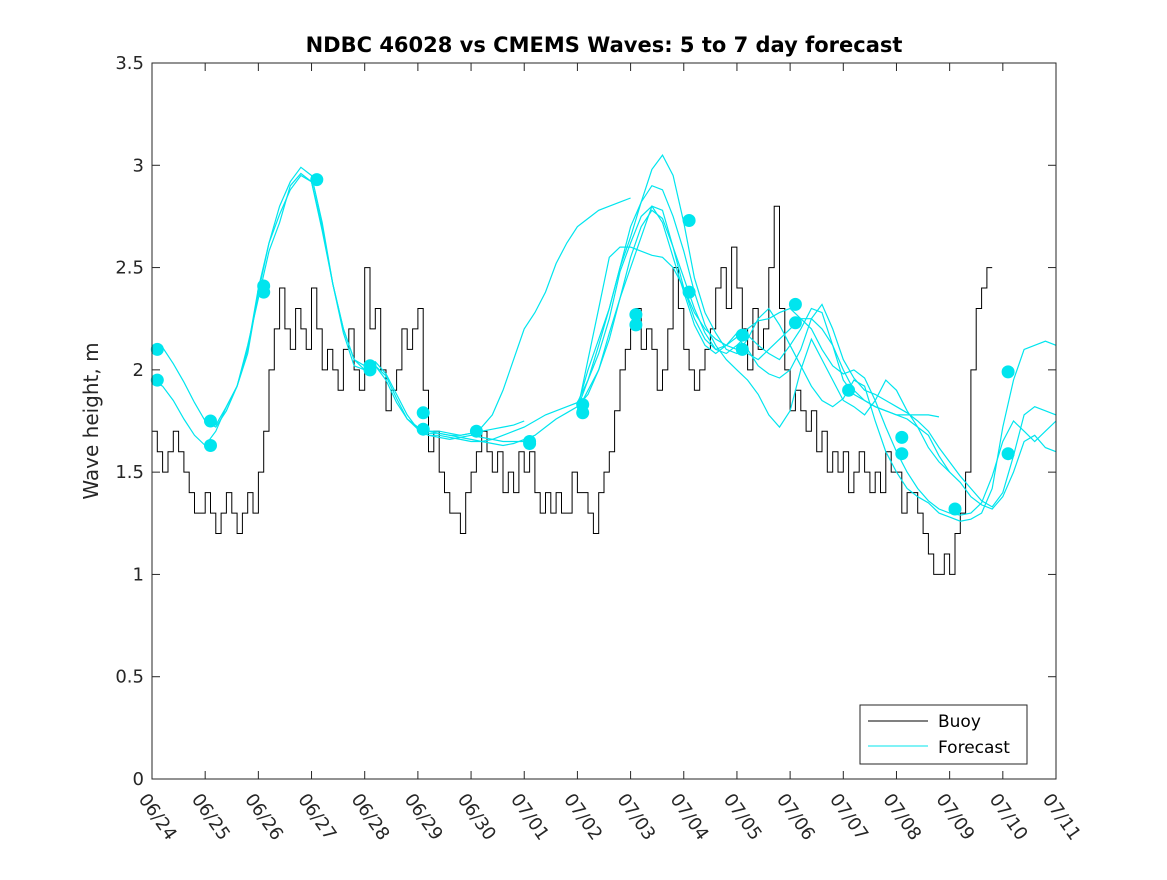  Describe the element at coordinates (138, 779) in the screenshot. I see `y-tick-label-0: 0` at that location.